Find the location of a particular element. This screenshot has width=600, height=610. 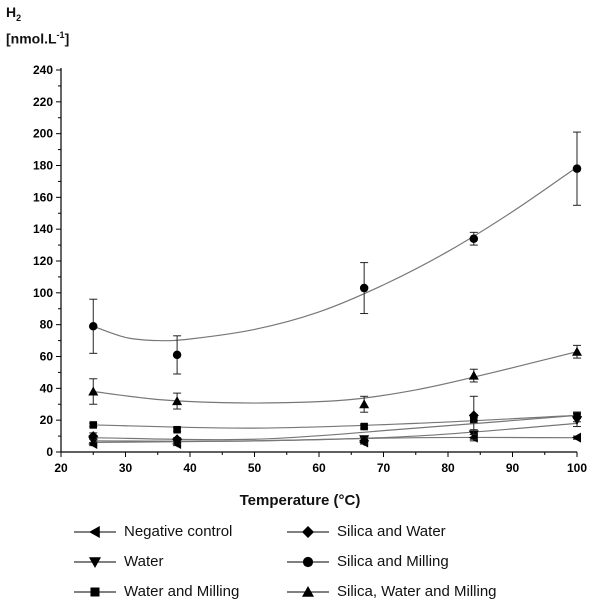

y-tick-label: 60 is located at coordinates (47, 357).